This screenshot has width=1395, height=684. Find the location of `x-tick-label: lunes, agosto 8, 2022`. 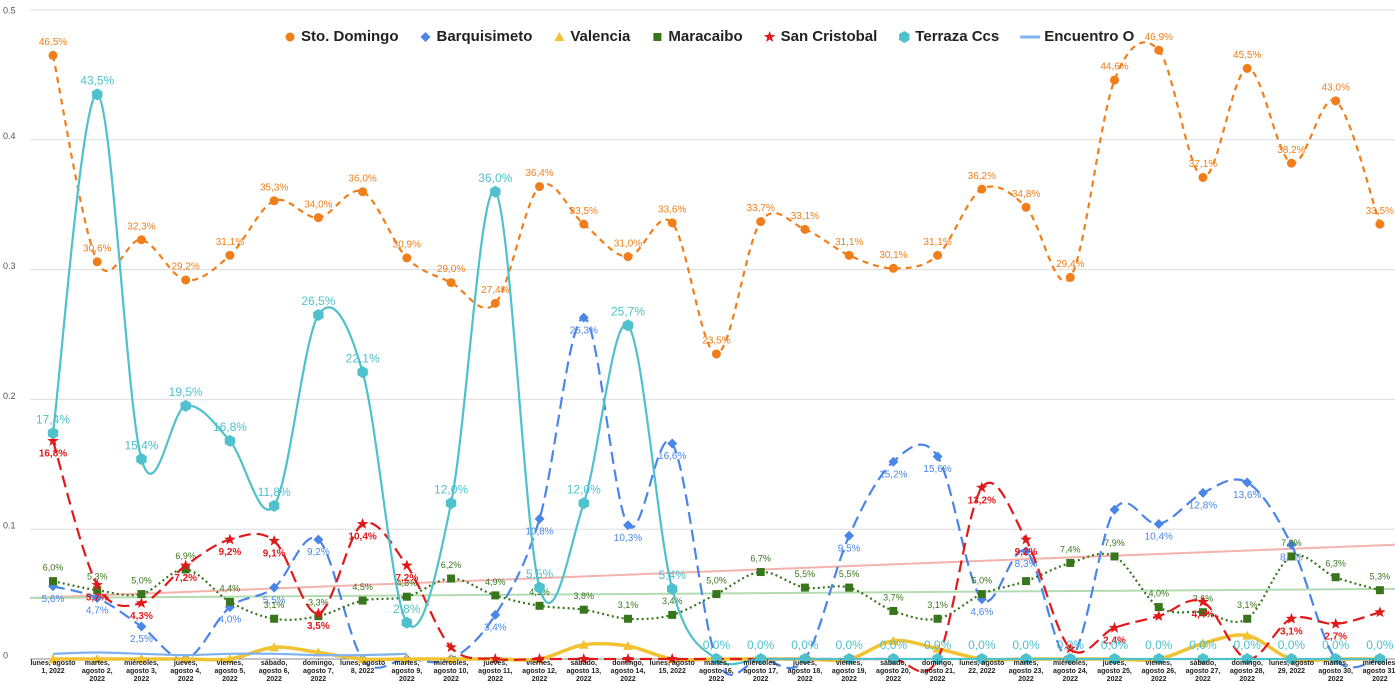

x-tick-label: lunes, agosto 8, 2022 is located at coordinates (363, 667).